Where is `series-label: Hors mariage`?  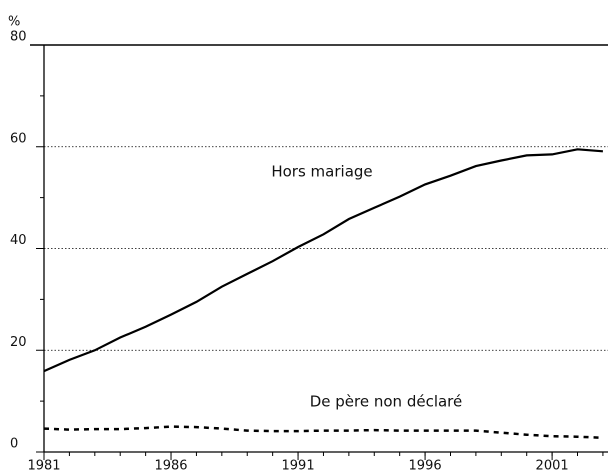
series-label: Hors mariage is located at coordinates (321, 172).